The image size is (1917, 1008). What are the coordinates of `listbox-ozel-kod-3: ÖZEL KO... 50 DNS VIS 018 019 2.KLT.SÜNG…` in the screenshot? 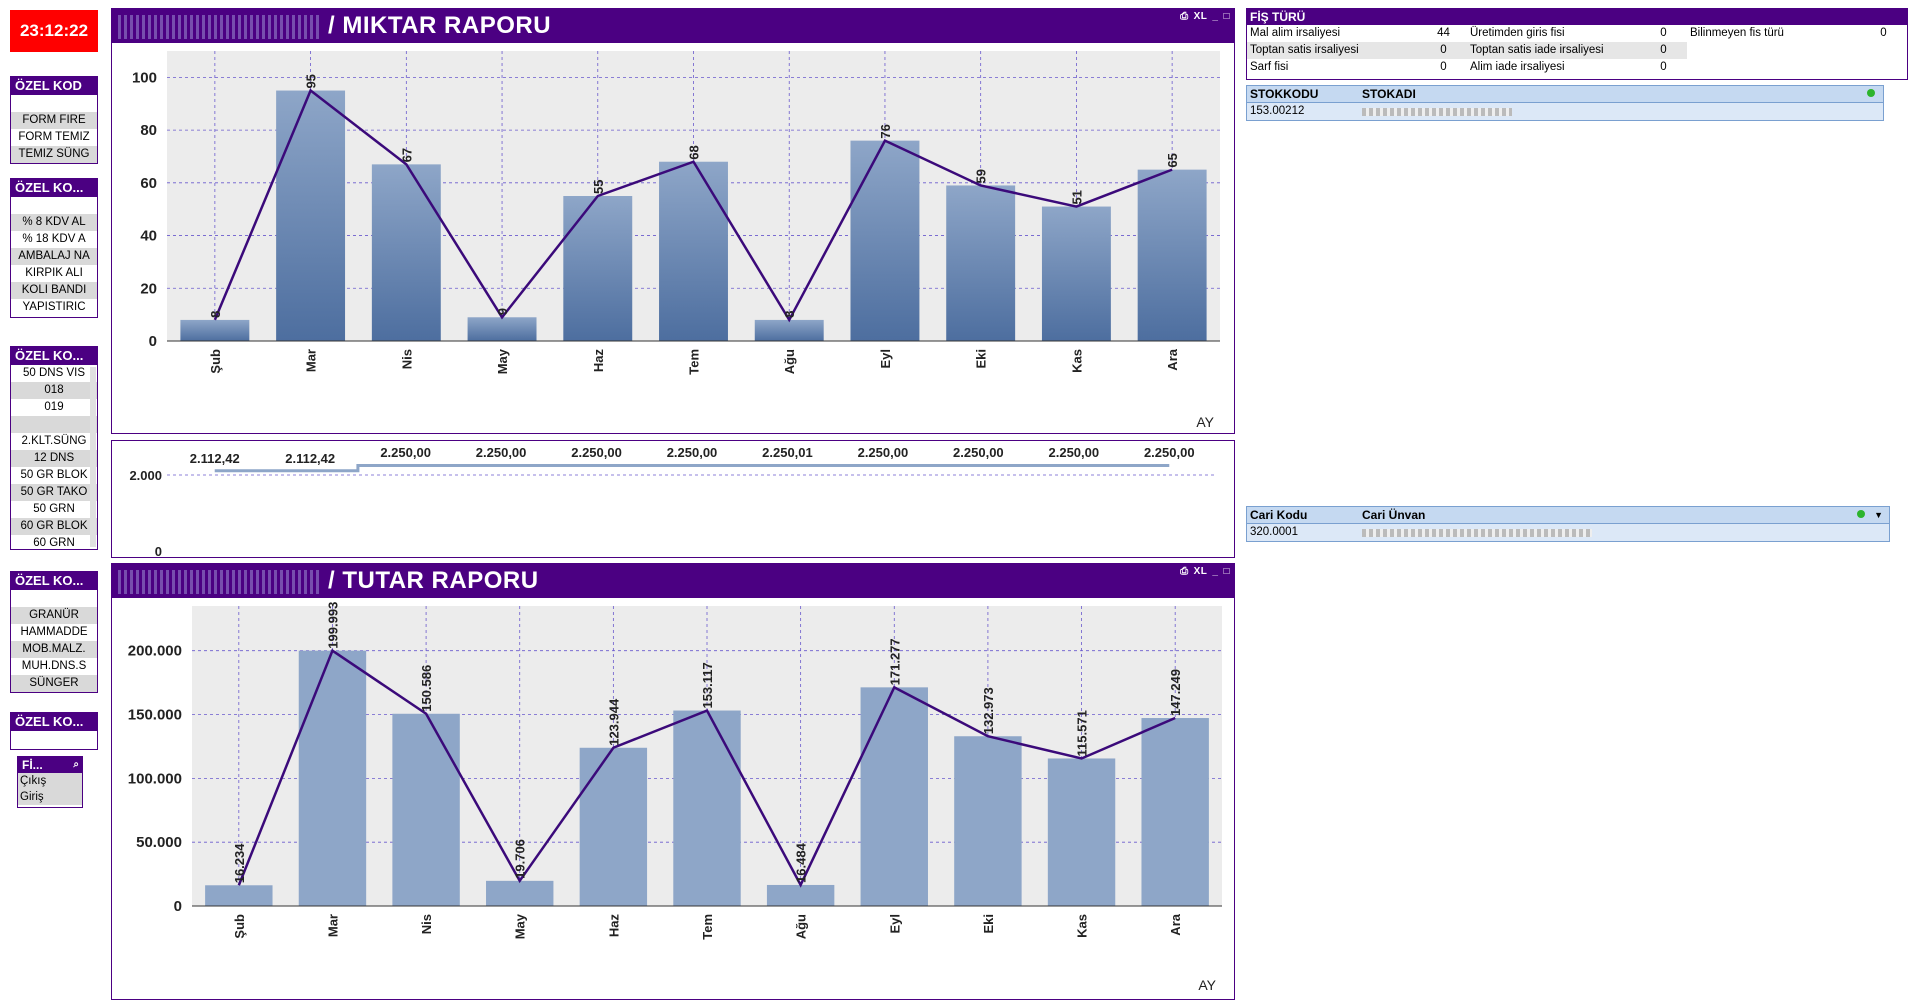 It's located at (54, 448).